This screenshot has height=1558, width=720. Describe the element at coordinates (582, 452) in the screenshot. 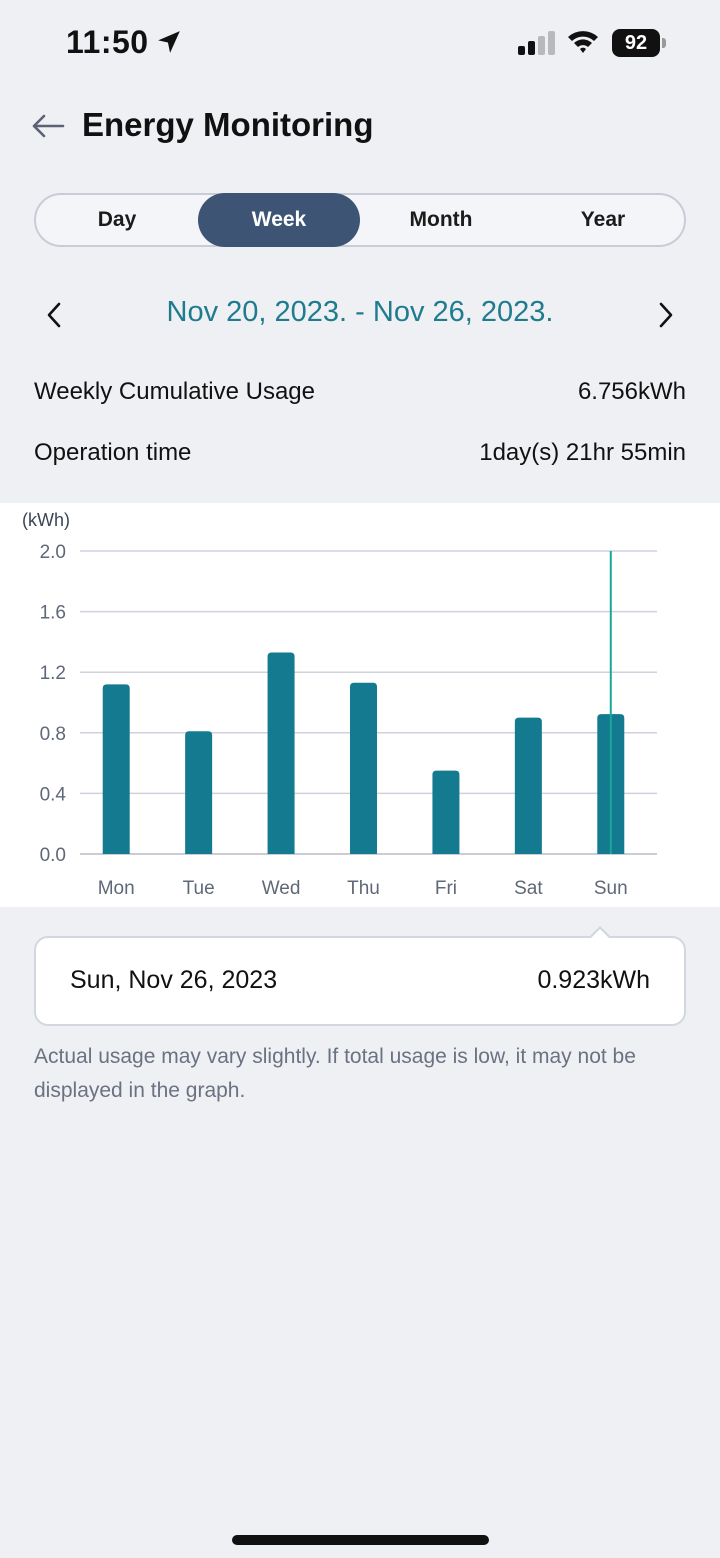

I see `operation-time-value: 1day(s) 21hr 55min` at that location.